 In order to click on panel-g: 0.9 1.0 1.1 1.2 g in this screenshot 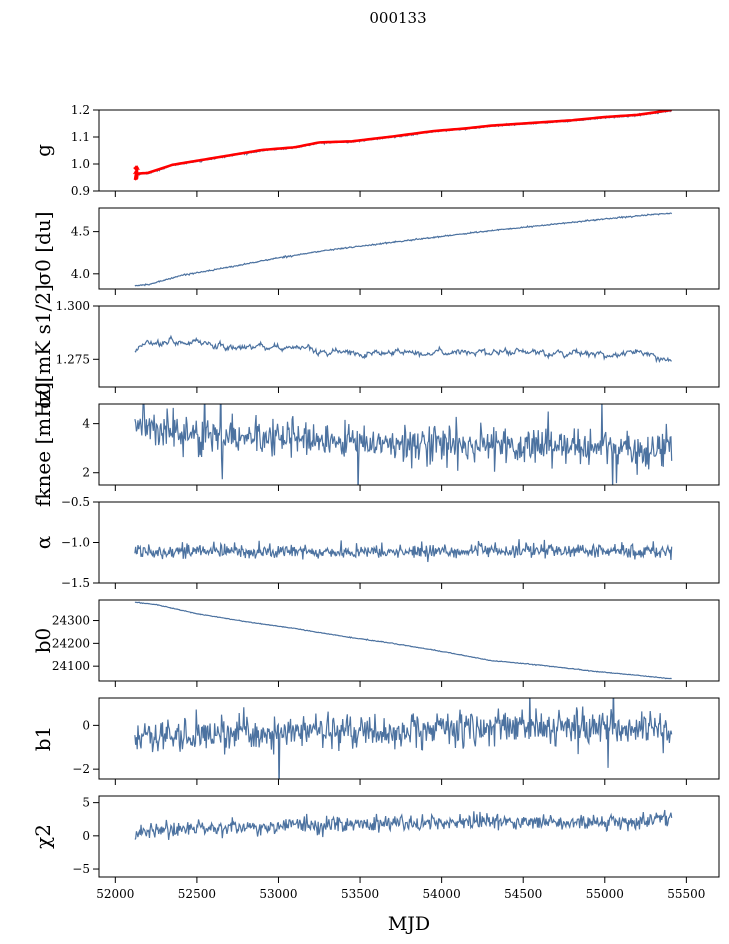, I will do `click(375, 150)`.